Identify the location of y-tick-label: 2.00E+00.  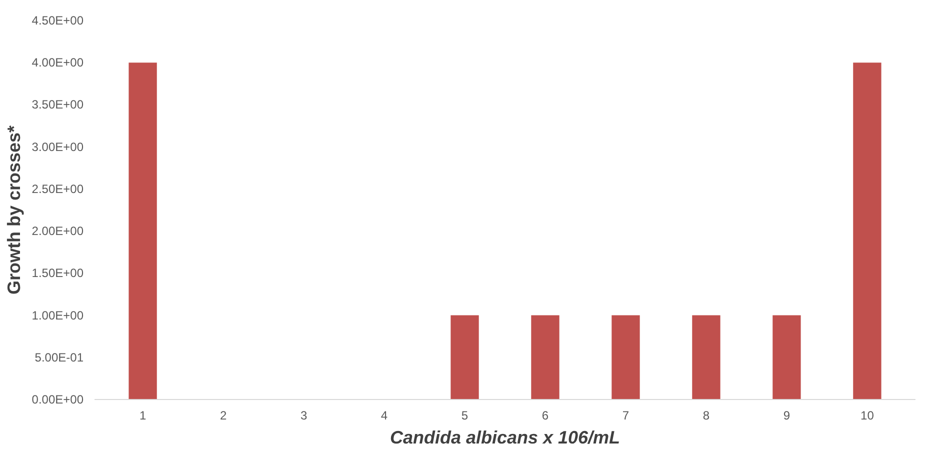
(58, 231).